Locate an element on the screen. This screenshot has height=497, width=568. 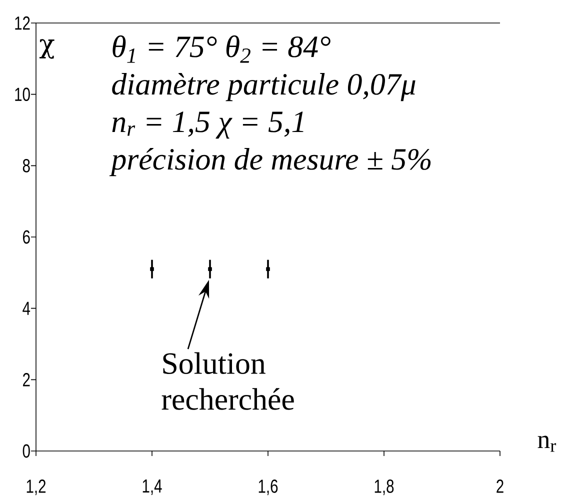
y-tick-label: 4 is located at coordinates (26, 308).